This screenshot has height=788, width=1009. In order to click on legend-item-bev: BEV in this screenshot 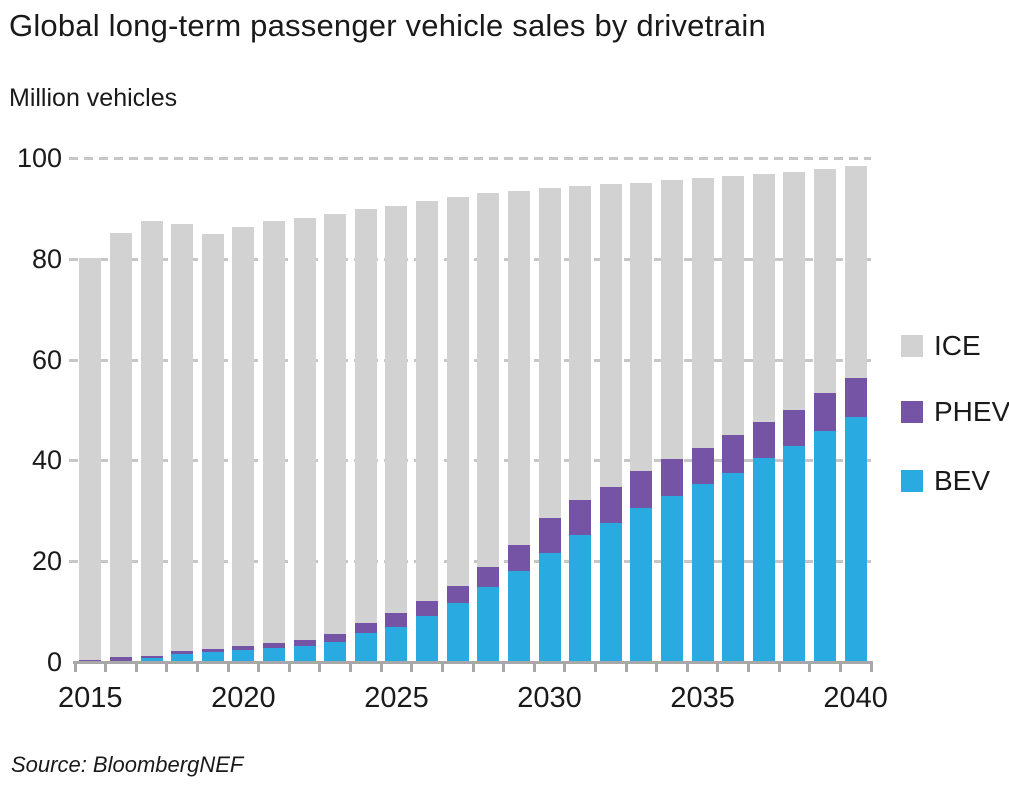, I will do `click(945, 481)`.